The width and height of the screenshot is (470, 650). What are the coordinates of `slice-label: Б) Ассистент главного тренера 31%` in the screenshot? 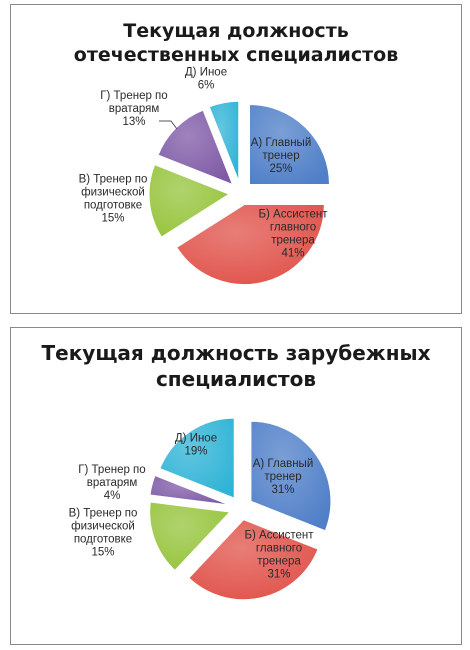 It's located at (279, 555).